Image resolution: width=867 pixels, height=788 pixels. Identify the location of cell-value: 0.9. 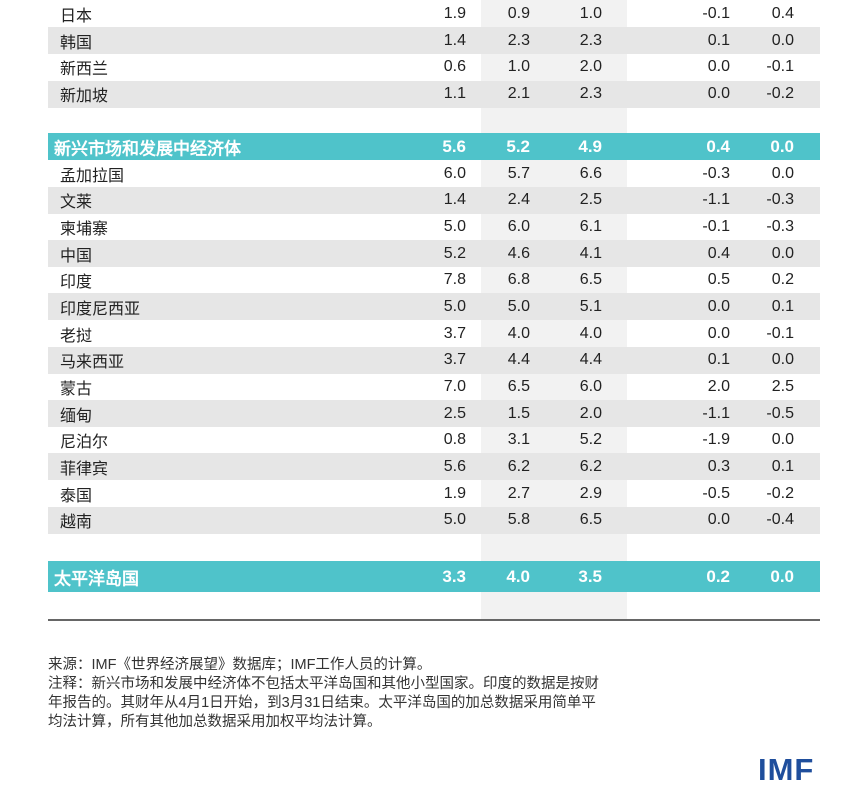
(518, 14).